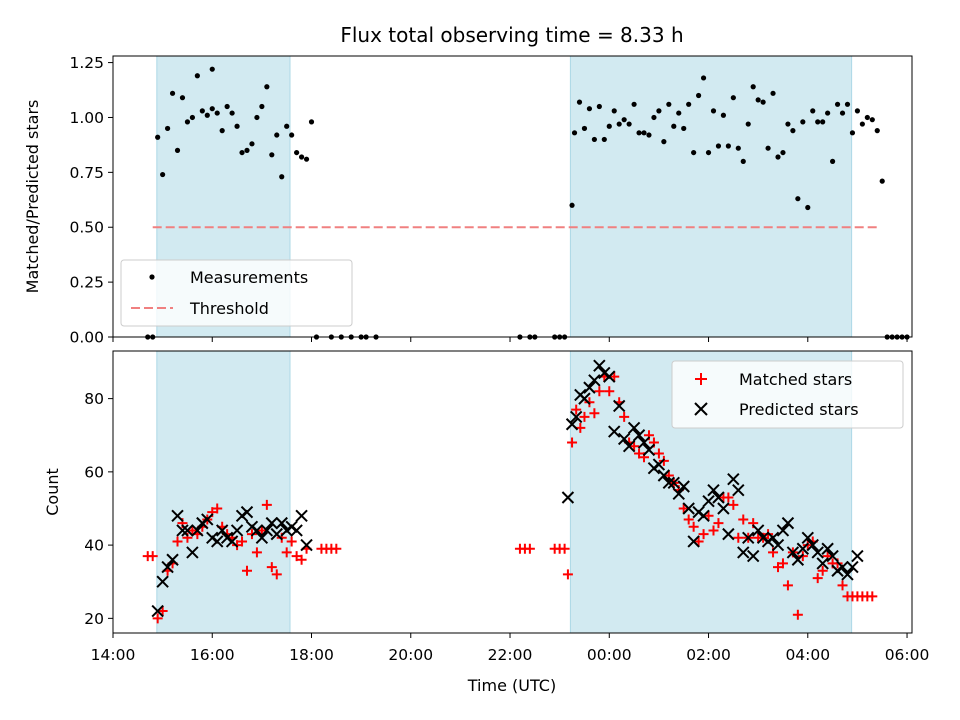 Image resolution: width=960 pixels, height=720 pixels. I want to click on y-tick-label: 0.00, so click(86, 338).